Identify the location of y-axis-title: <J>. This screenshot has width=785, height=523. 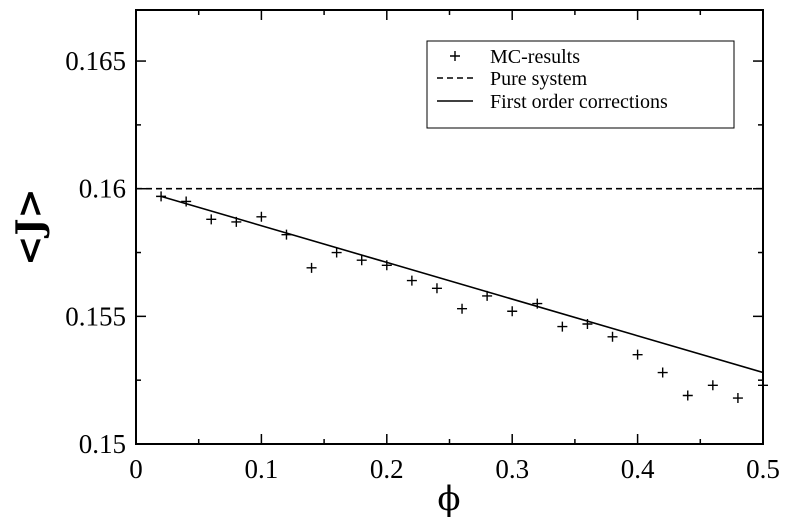
(30, 226).